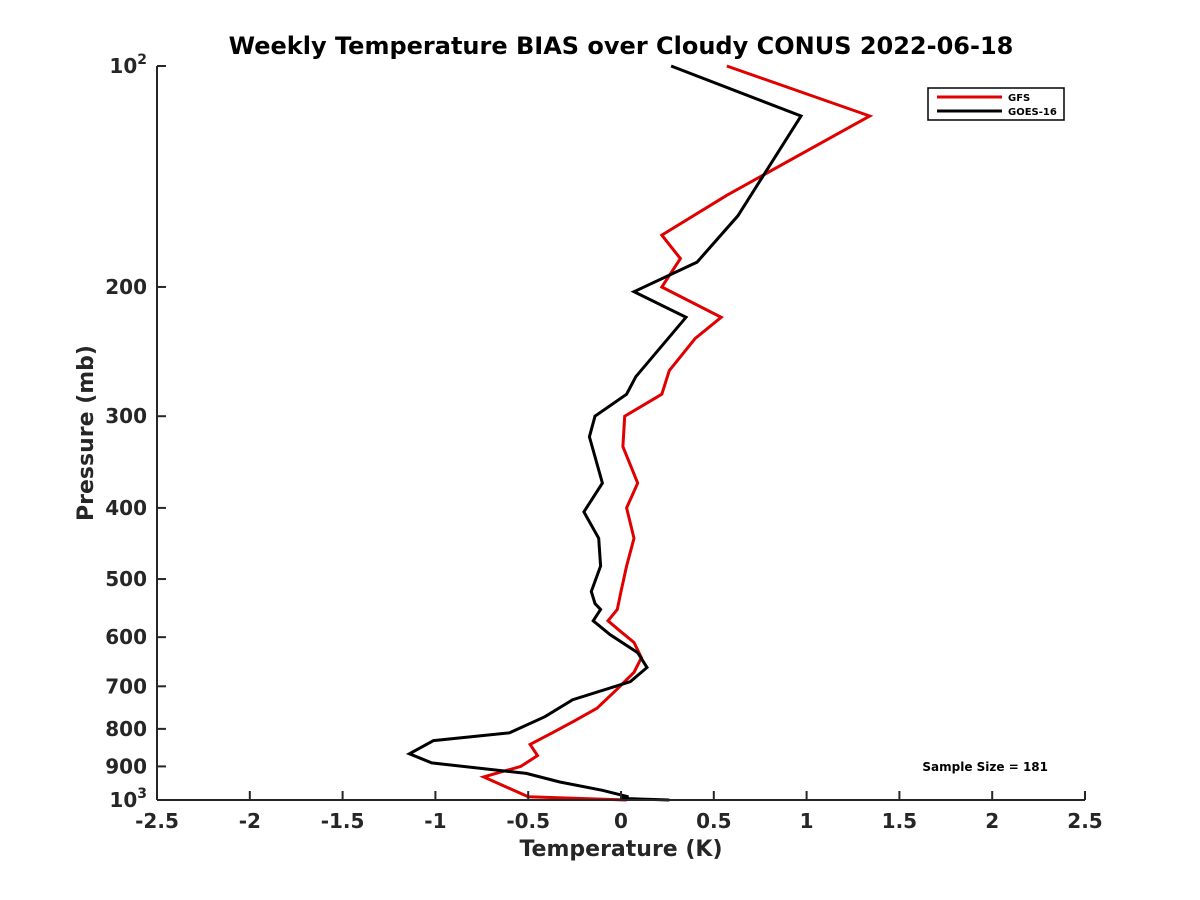  I want to click on y-tick-label: 700, so click(126, 686).